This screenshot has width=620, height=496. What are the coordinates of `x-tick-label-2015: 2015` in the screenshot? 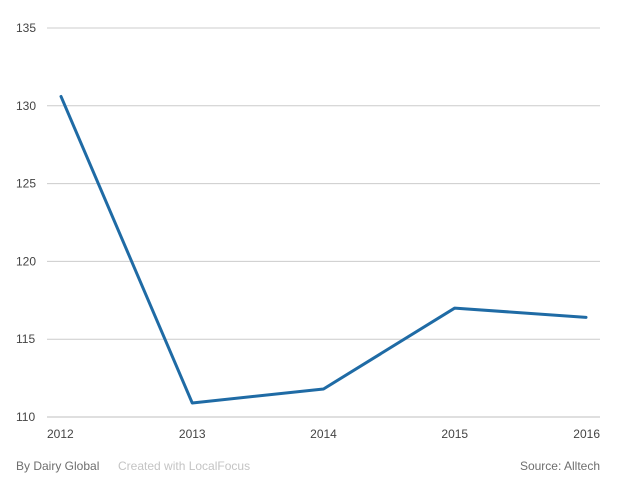 It's located at (454, 434).